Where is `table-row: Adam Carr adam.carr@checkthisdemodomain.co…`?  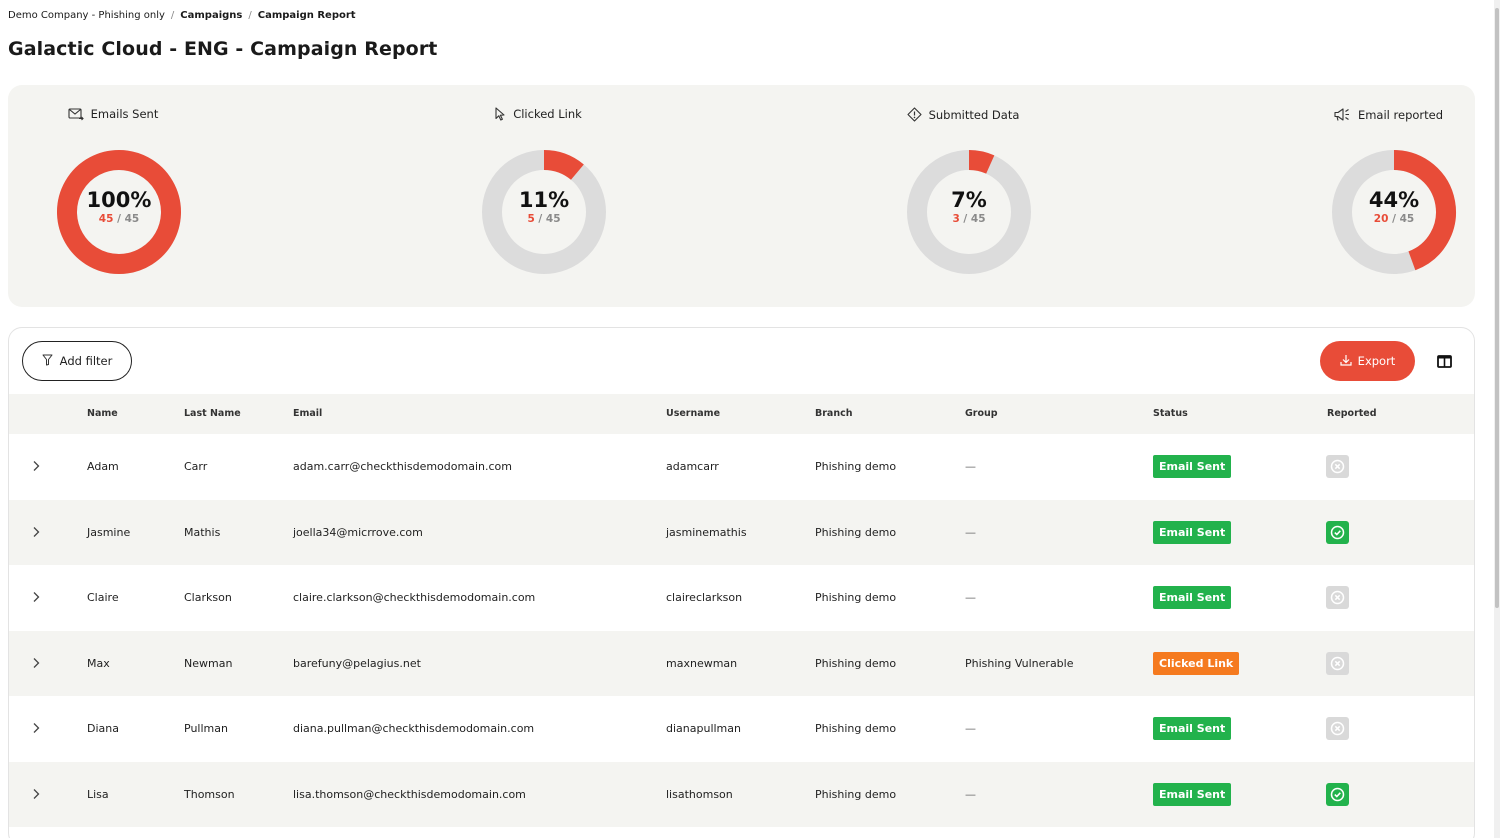
table-row: Adam Carr adam.carr@checkthisdemodomain.co… is located at coordinates (741, 466).